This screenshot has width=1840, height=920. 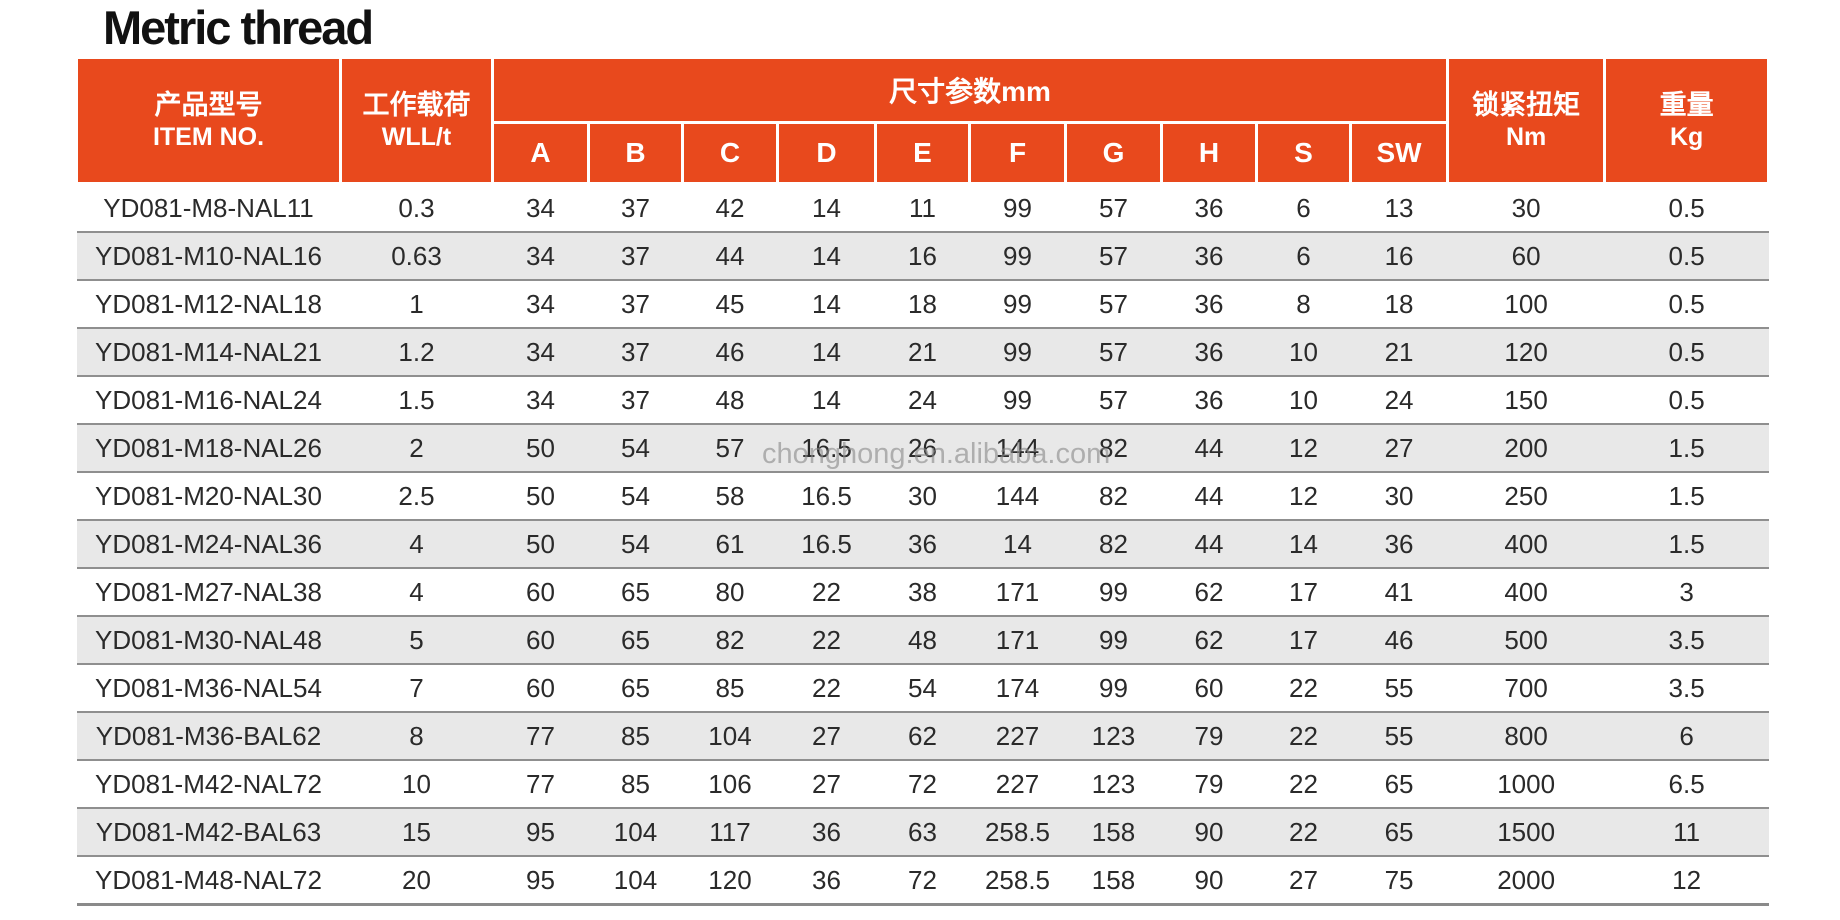 What do you see at coordinates (1399, 399) in the screenshot?
I see `value-cell: 24` at bounding box center [1399, 399].